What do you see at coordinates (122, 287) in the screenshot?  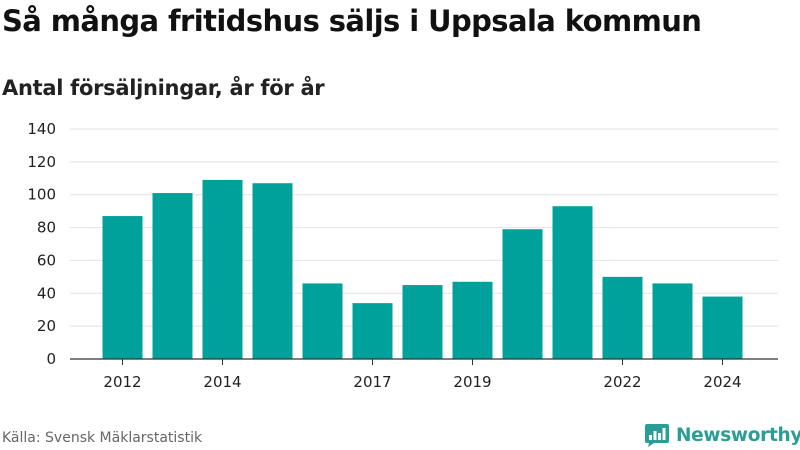 I see `bar-2012` at bounding box center [122, 287].